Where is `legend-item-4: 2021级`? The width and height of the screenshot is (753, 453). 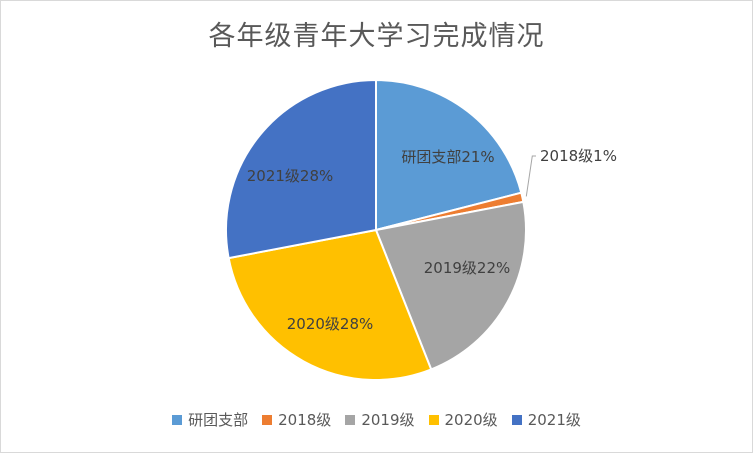 legend-item-4: 2021级 is located at coordinates (546, 419).